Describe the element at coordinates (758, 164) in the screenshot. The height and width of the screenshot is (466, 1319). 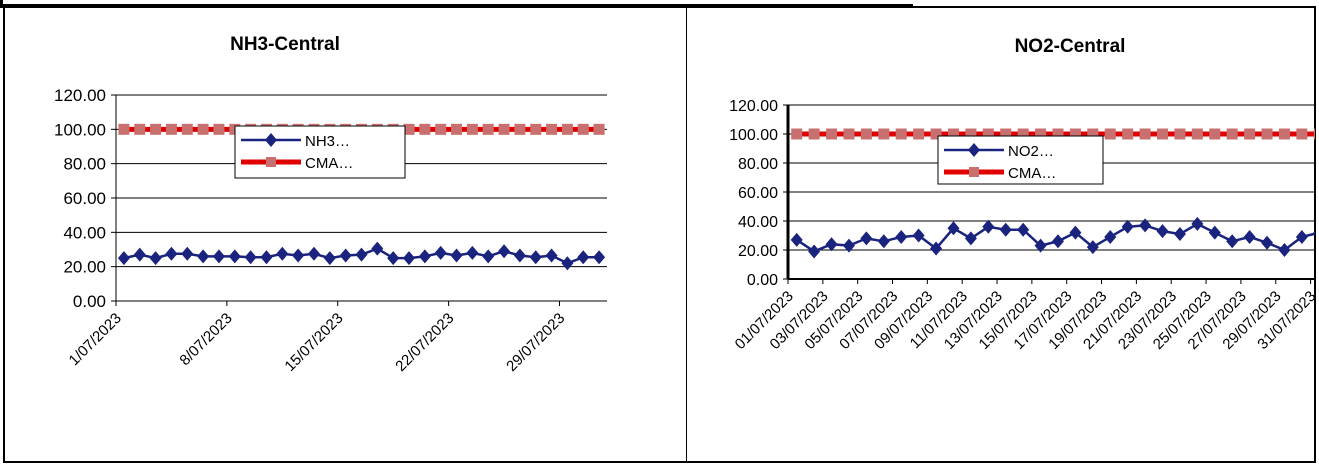
I see `y-tick-label: 80.00` at that location.